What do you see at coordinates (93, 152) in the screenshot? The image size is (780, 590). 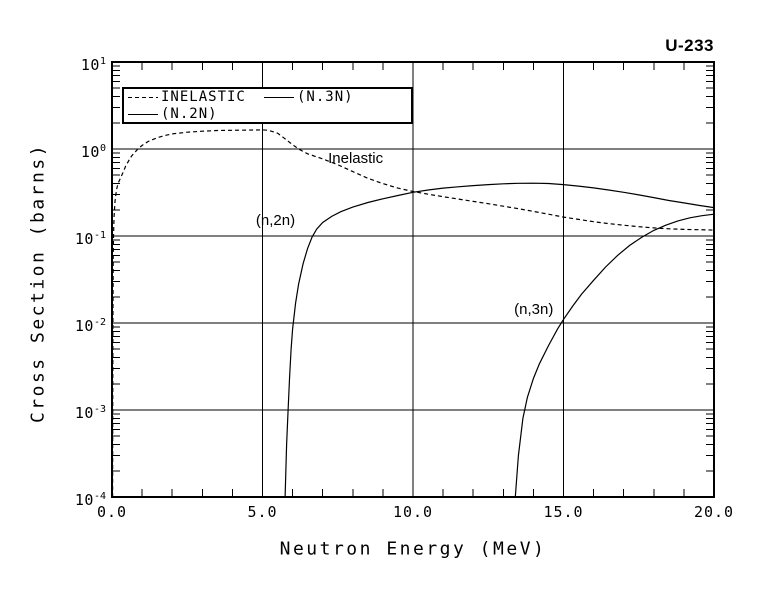 I see `y-tick-label-1e0: 100` at bounding box center [93, 152].